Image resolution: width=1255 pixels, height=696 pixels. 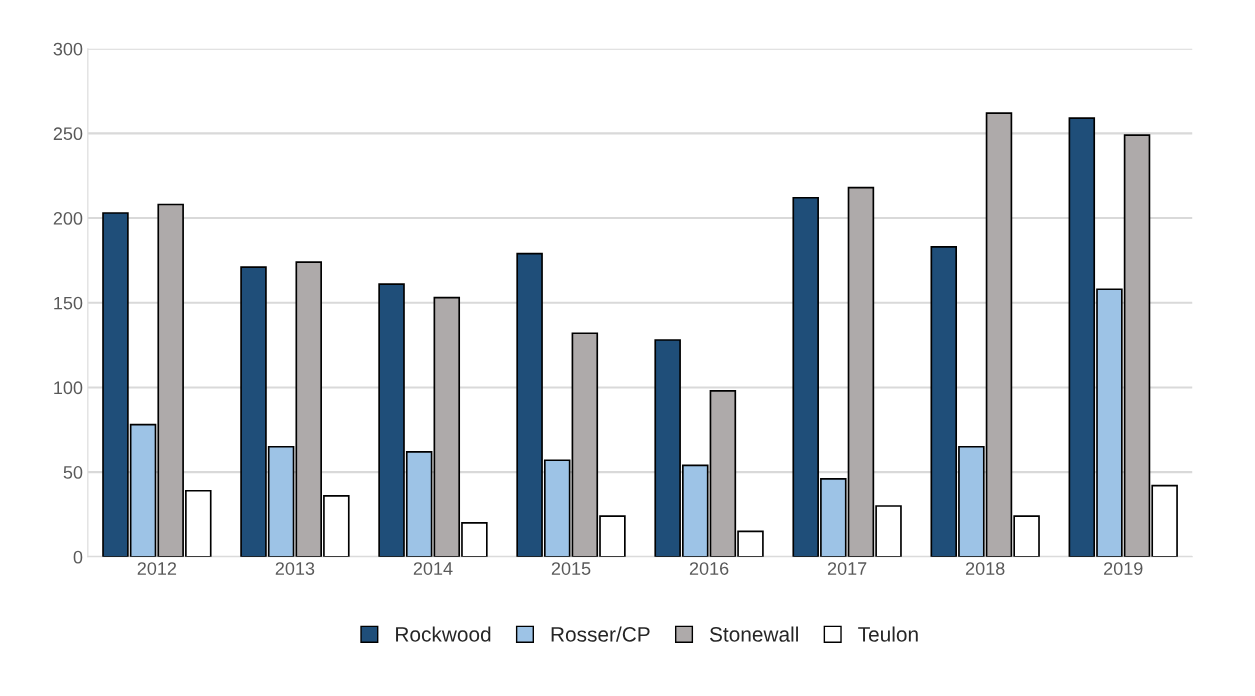 I want to click on x-tick-label: 2014, so click(x=433, y=568).